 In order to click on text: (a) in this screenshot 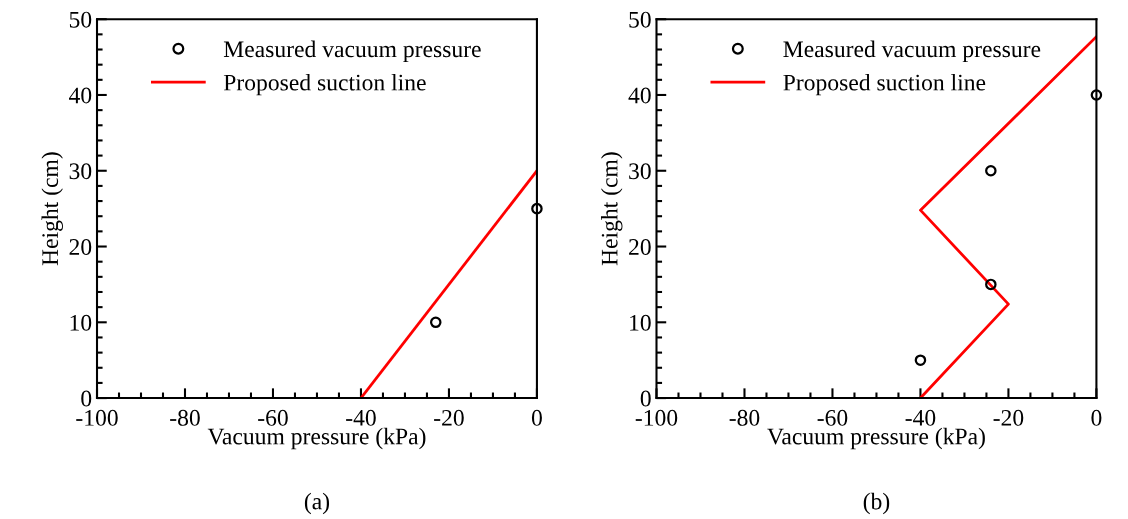, I will do `click(317, 503)`.